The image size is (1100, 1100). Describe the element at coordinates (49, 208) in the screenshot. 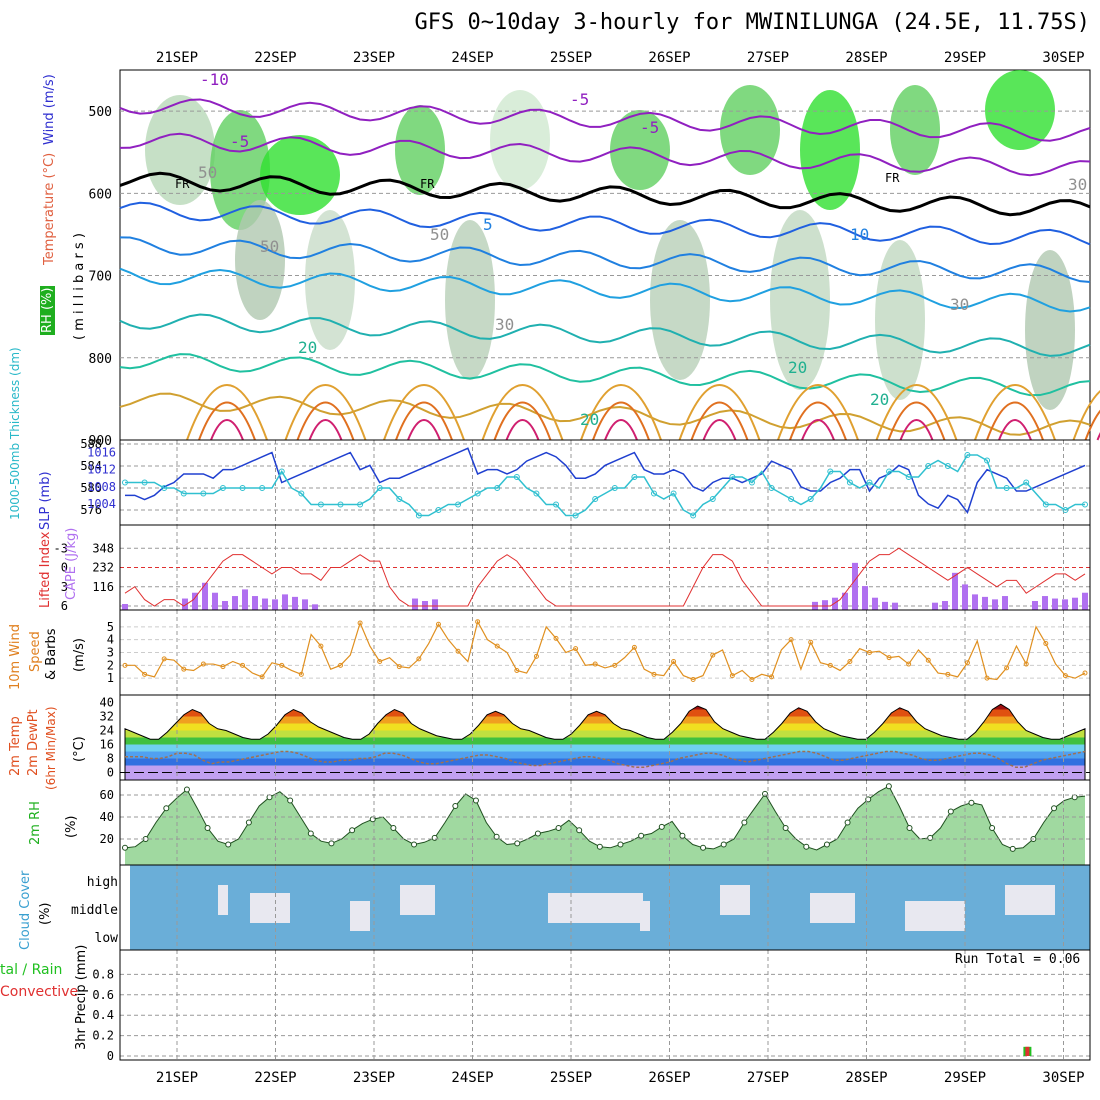

I see `temperature-axis-label: Temperature (°C)` at that location.